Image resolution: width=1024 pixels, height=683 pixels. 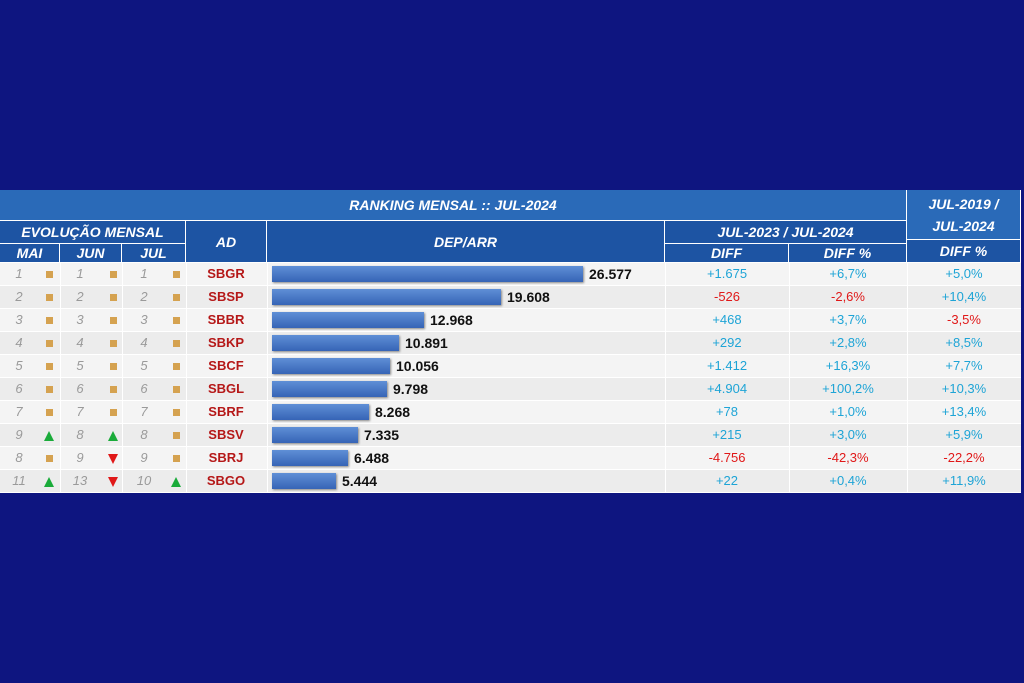 I want to click on table-row: 6 6 6 SBGL 9.798 +4.904 +100,2% +10,3%, so click(x=510, y=389).